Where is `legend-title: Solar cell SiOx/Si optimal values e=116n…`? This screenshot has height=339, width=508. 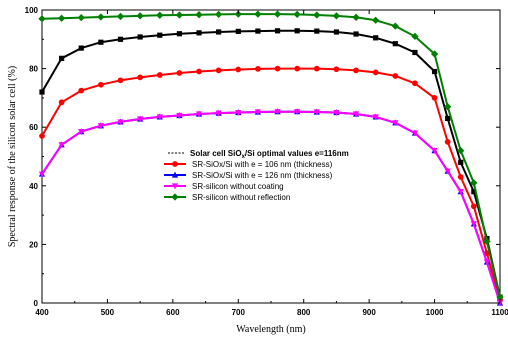 legend-title: Solar cell SiOx/Si optimal values e=116n… is located at coordinates (269, 154).